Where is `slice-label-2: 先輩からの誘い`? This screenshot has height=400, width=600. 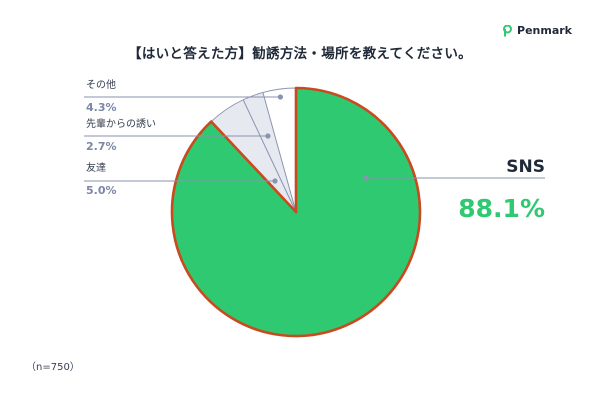 slice-label-2: 先輩からの誘い is located at coordinates (121, 123).